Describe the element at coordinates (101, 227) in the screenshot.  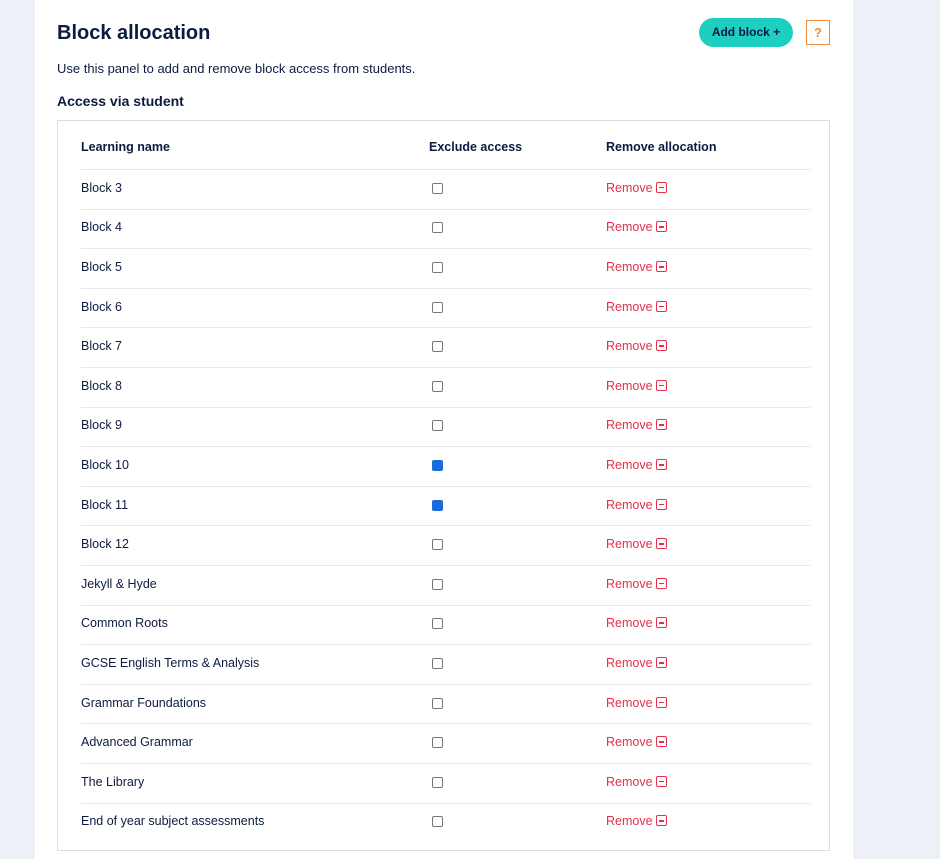
I see `learning-name: Block 4` at that location.